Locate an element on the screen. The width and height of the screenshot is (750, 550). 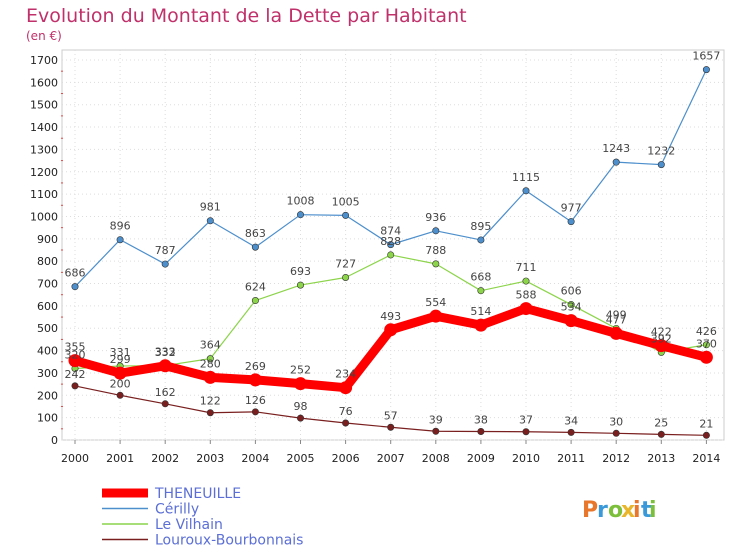
data-label: 981 is located at coordinates (210, 207).